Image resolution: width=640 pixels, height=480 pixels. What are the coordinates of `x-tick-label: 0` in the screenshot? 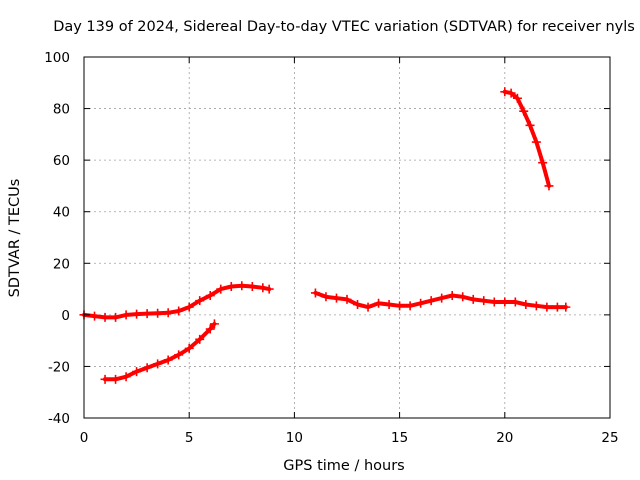 It's located at (84, 438).